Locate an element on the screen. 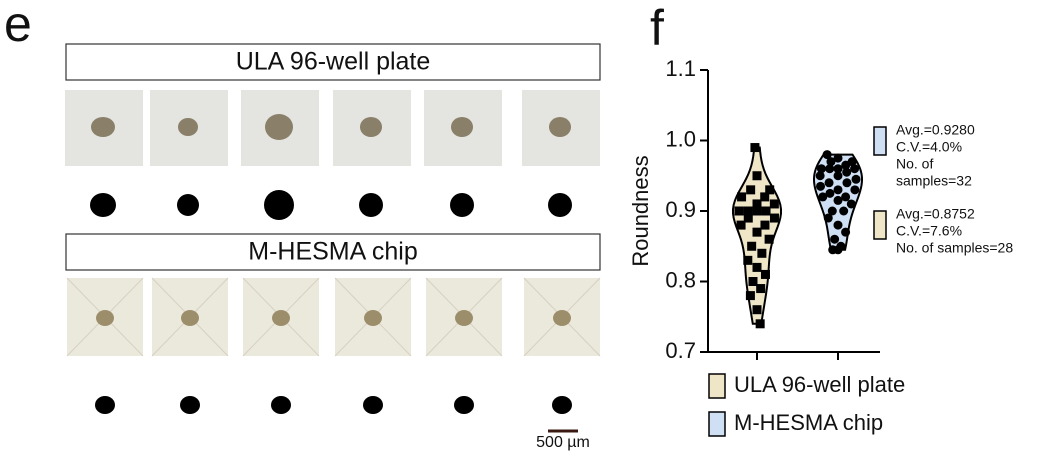  row-title: ULA 96-well plate is located at coordinates (333, 62).